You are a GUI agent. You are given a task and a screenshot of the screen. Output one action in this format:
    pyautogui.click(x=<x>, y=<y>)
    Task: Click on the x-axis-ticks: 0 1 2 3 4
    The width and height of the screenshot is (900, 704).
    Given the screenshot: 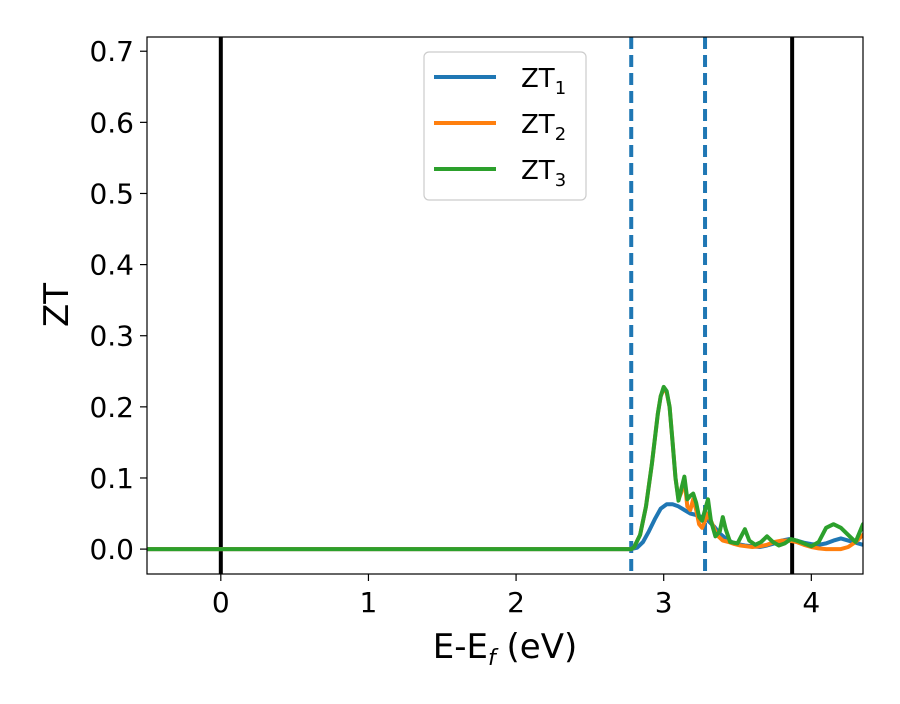 What is the action you would take?
    pyautogui.click(x=516, y=596)
    